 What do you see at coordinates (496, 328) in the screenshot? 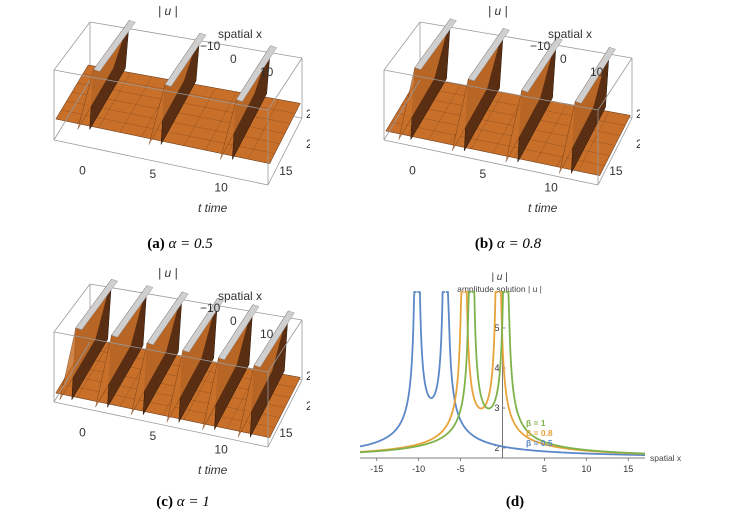
I see `y-tick-label: 5` at bounding box center [496, 328].